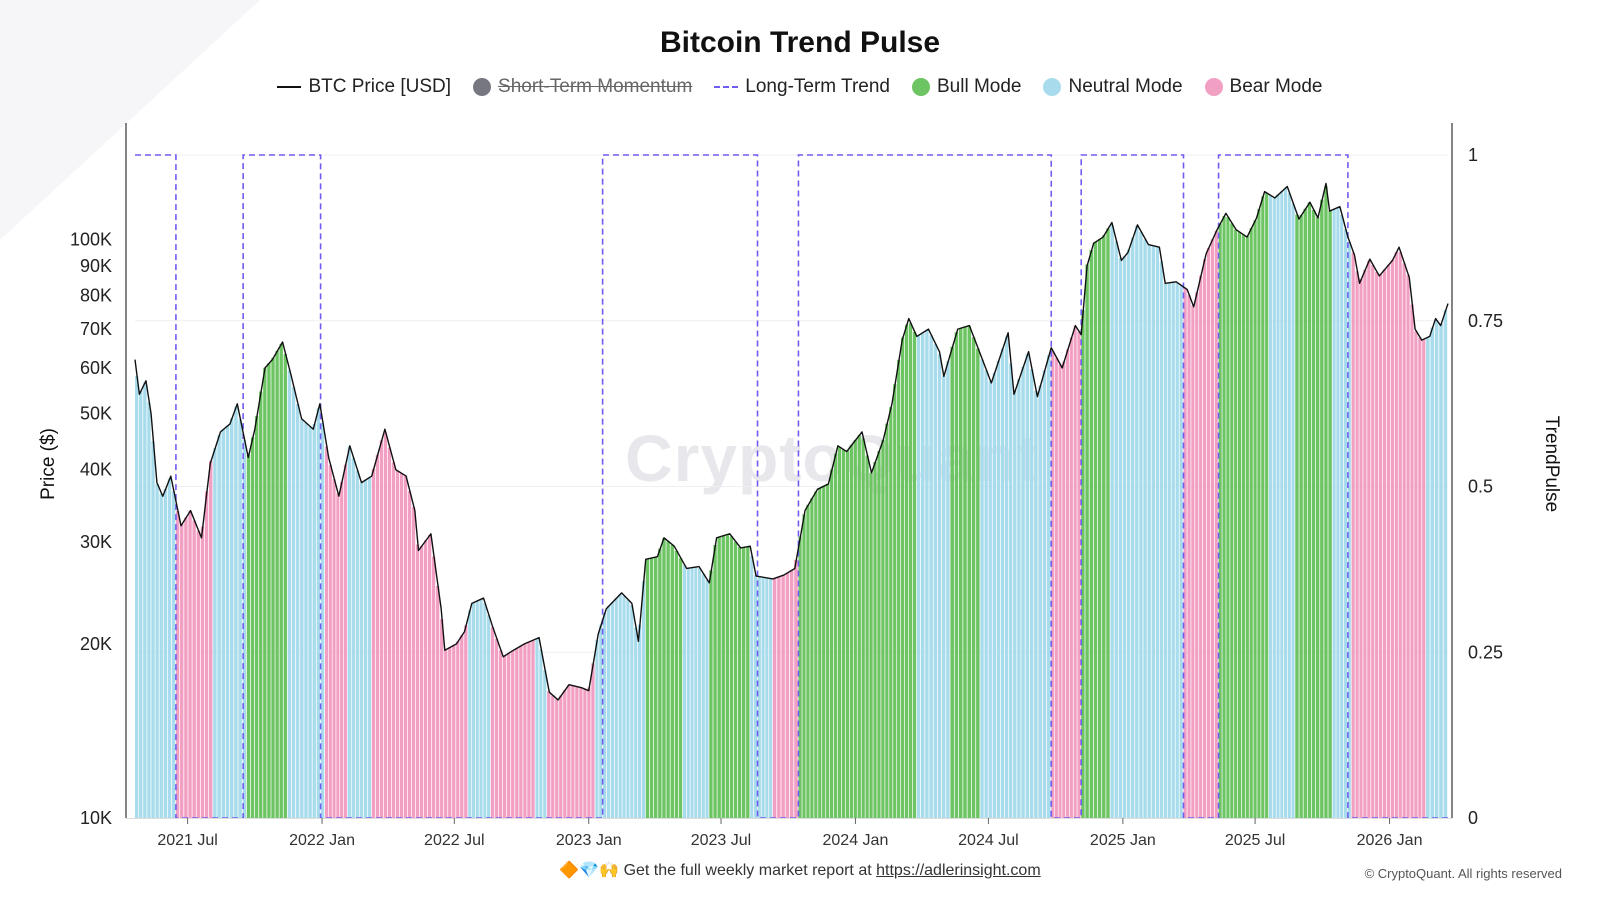 Image resolution: width=1600 pixels, height=900 pixels. Describe the element at coordinates (454, 840) in the screenshot. I see `x-tick-label: 2022 Jul` at that location.